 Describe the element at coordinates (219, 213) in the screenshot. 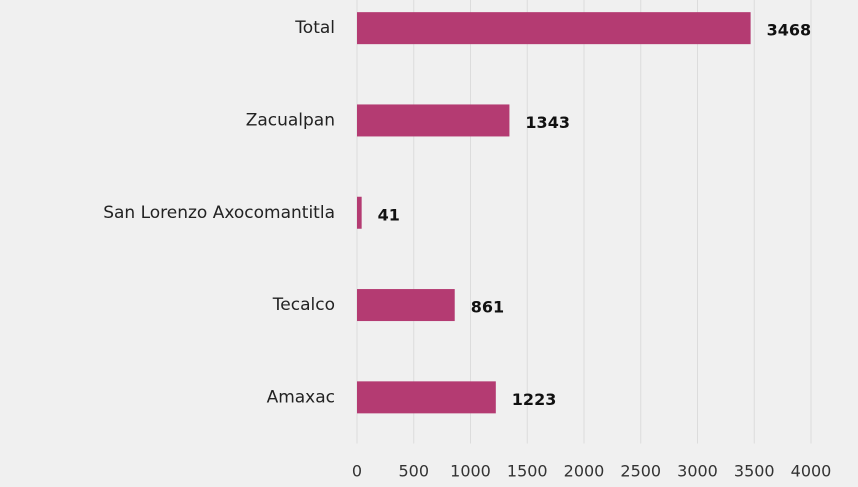

I see `y-tick-label: San Lorenzo Axocomantitla` at that location.